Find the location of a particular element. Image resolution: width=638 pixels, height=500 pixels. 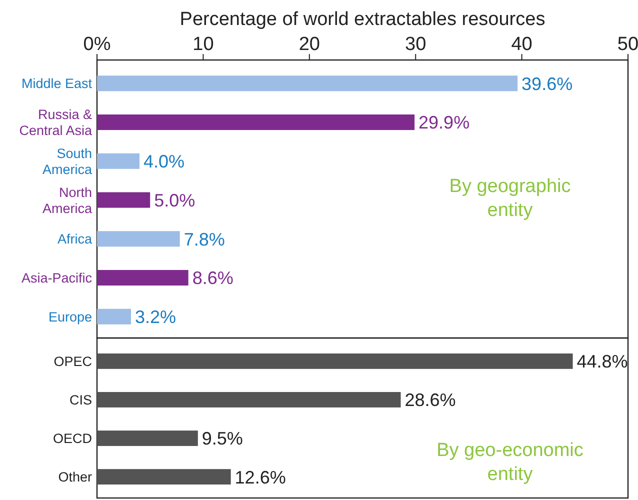

x-axis-title: Percentage of world extractables resources is located at coordinates (363, 19).